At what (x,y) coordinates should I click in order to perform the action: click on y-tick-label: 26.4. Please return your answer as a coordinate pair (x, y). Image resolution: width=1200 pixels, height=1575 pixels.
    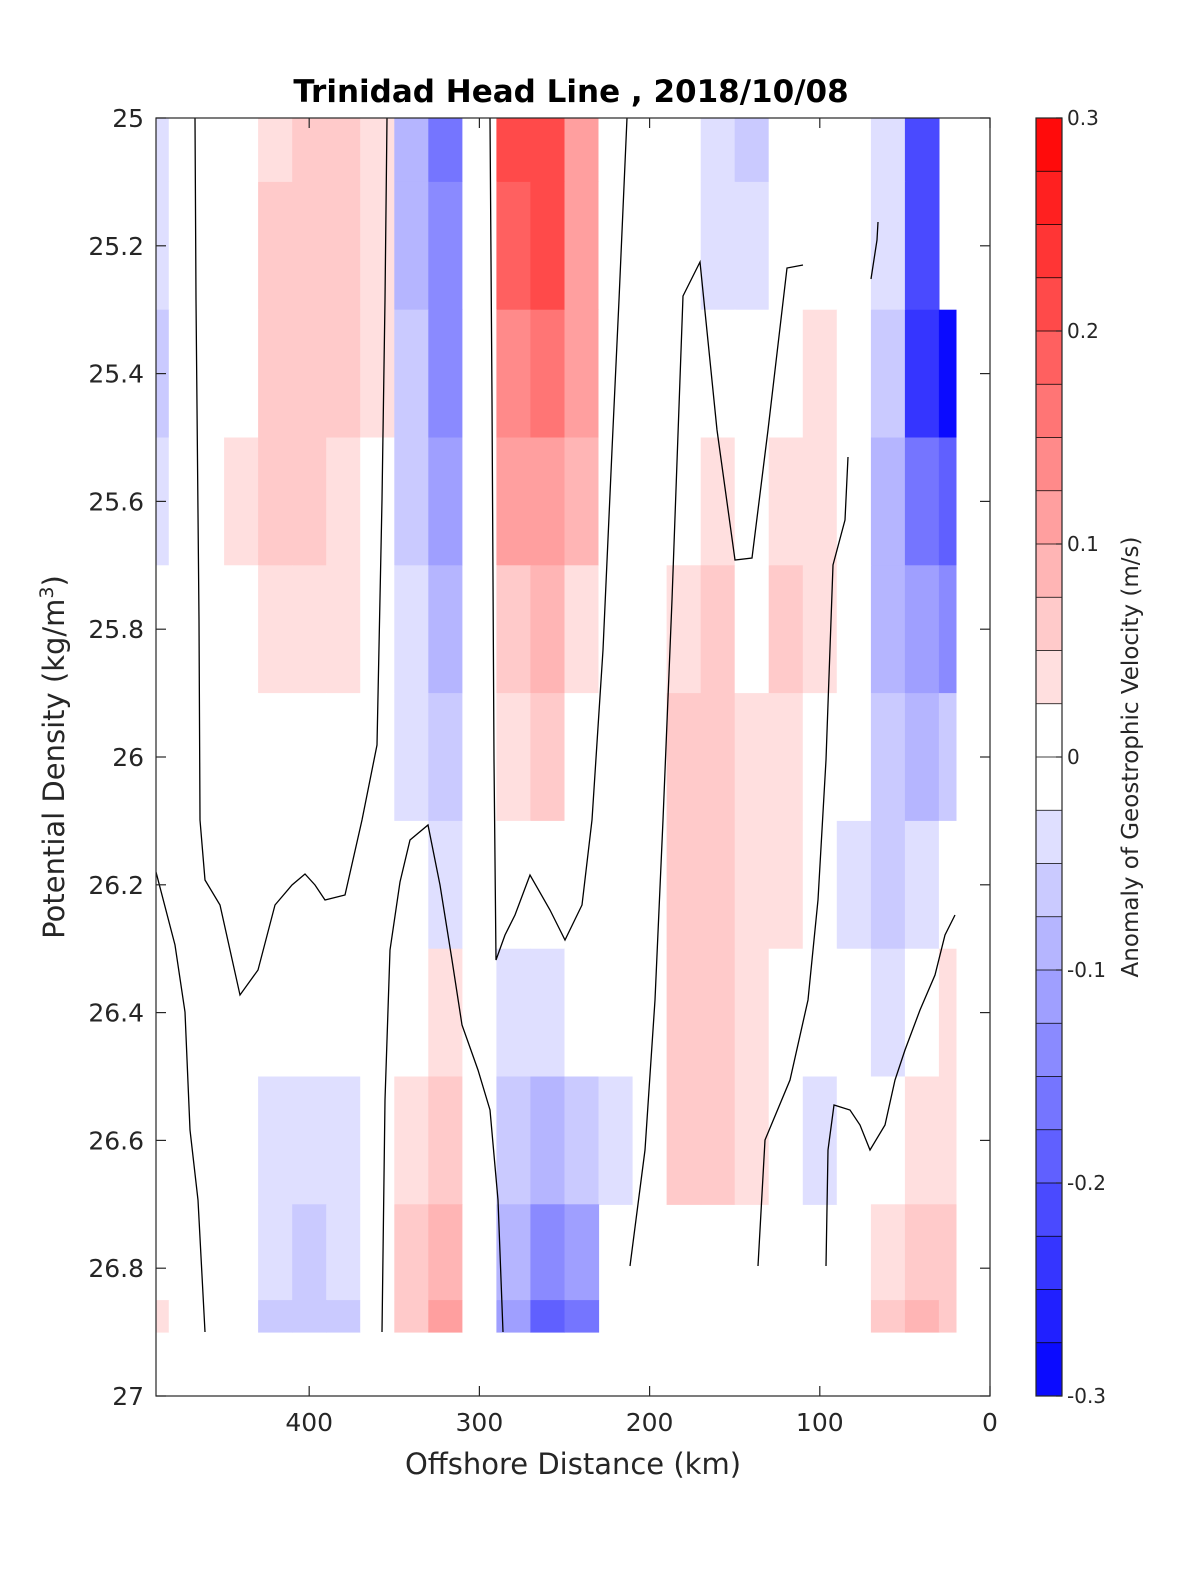
    Looking at the image, I should click on (116, 1013).